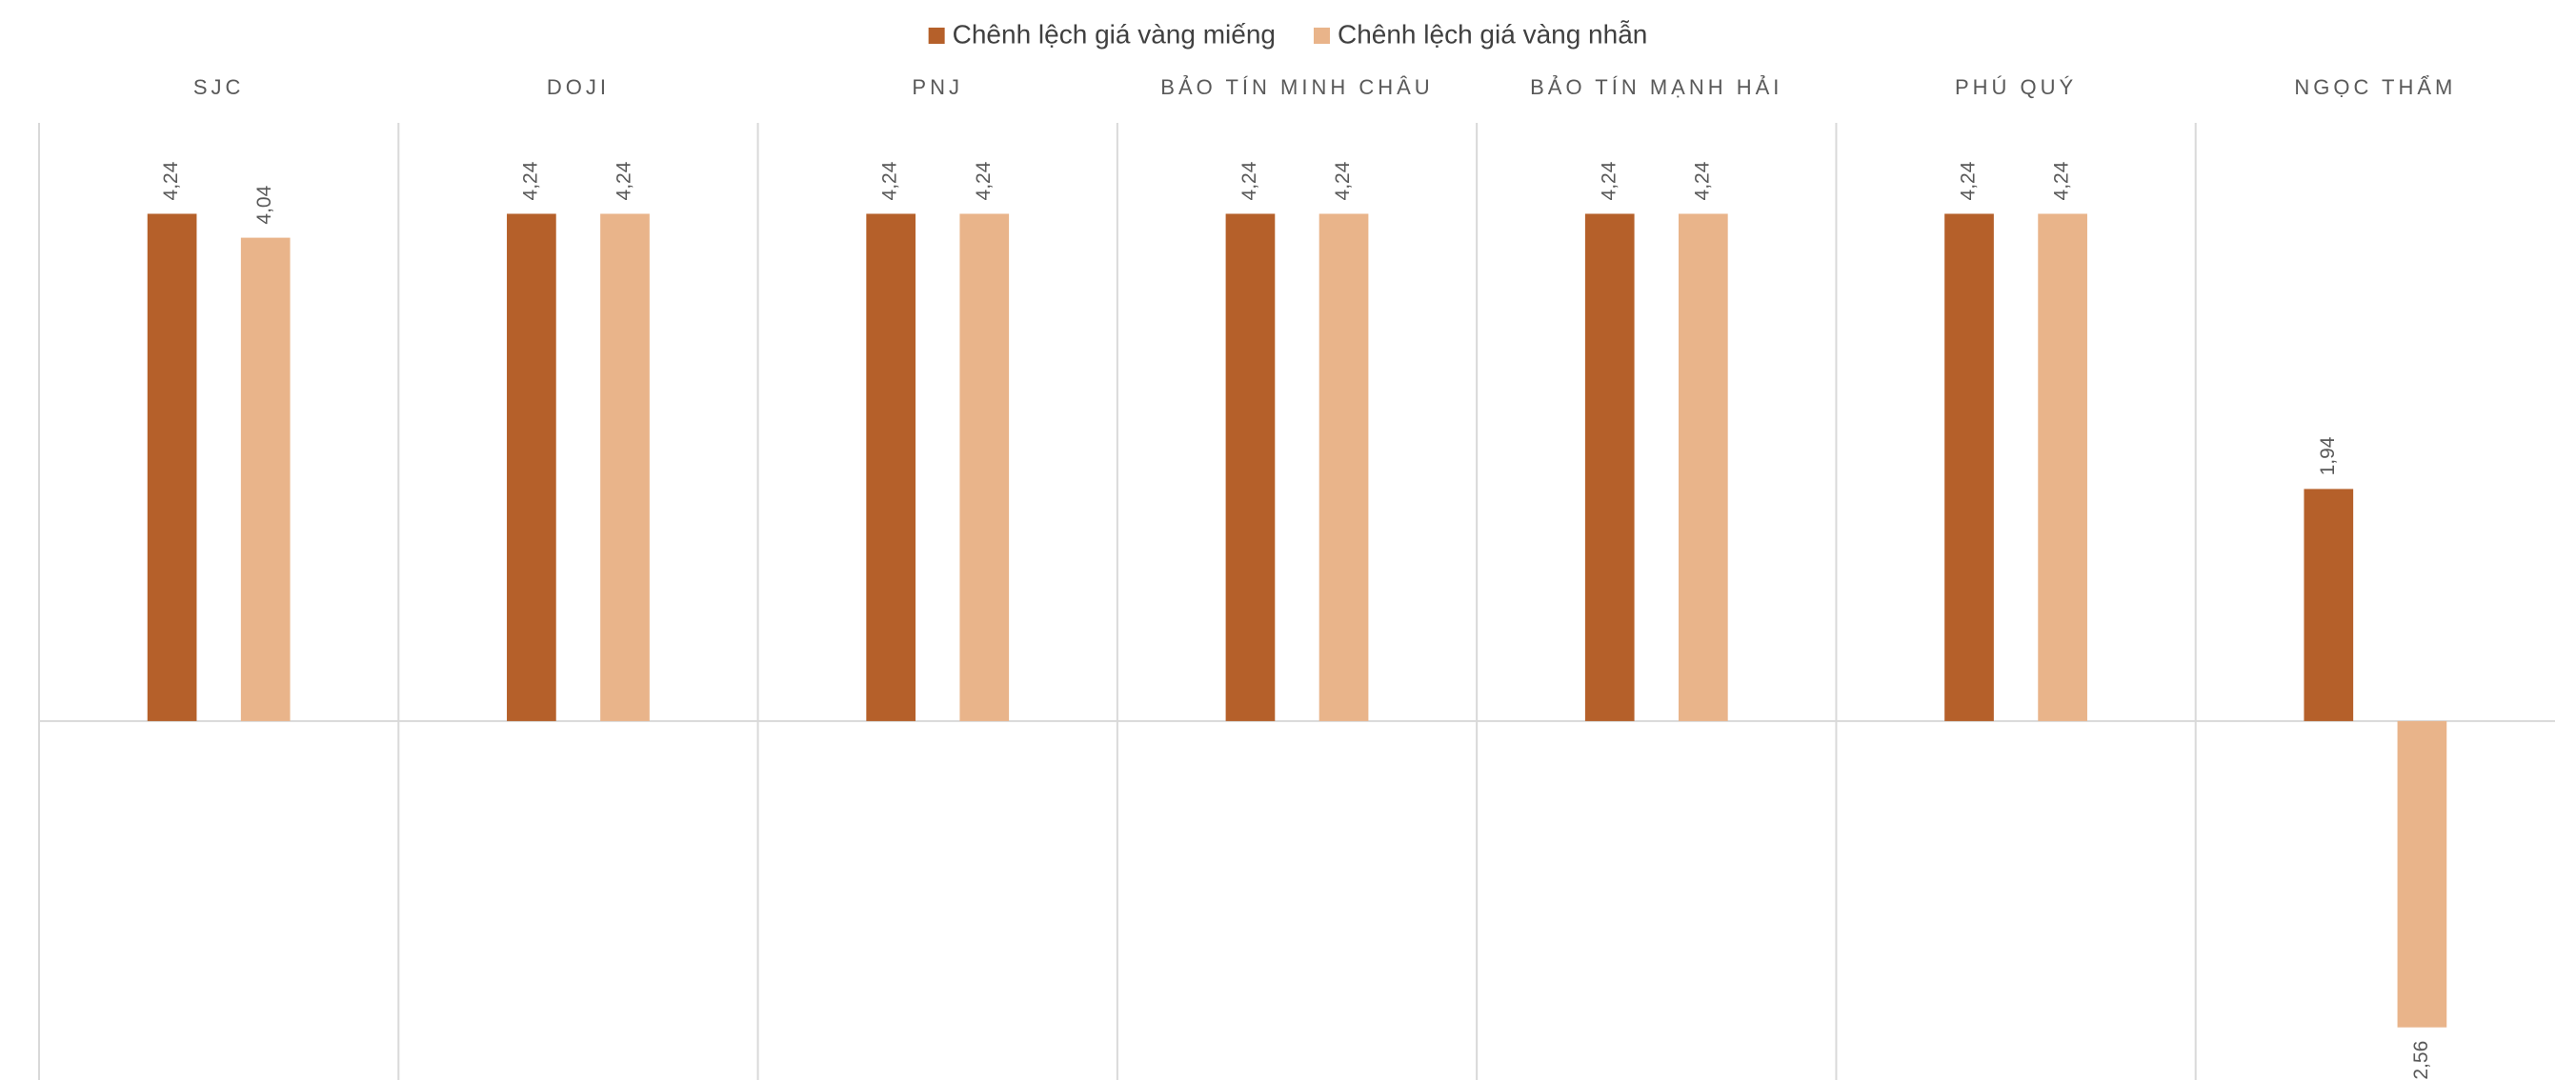 The image size is (2576, 1080). I want to click on category-label: PHÚ QUÝ, so click(2016, 87).